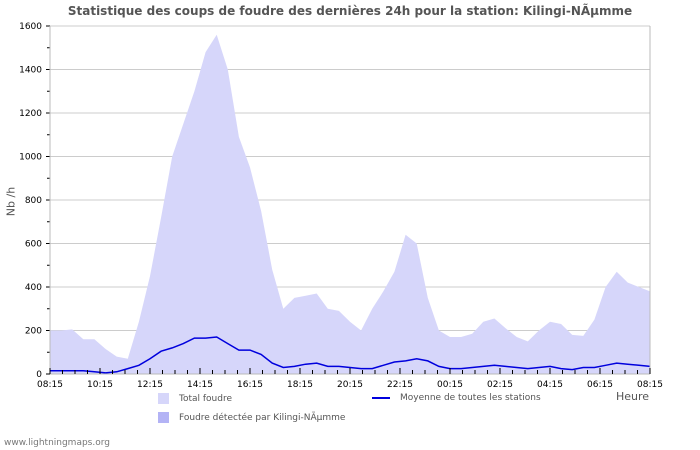 Image resolution: width=700 pixels, height=450 pixels. Describe the element at coordinates (262, 417) in the screenshot. I see `legend-label-detected: Foudre détectée par Kilingi-NÃµmme` at that location.